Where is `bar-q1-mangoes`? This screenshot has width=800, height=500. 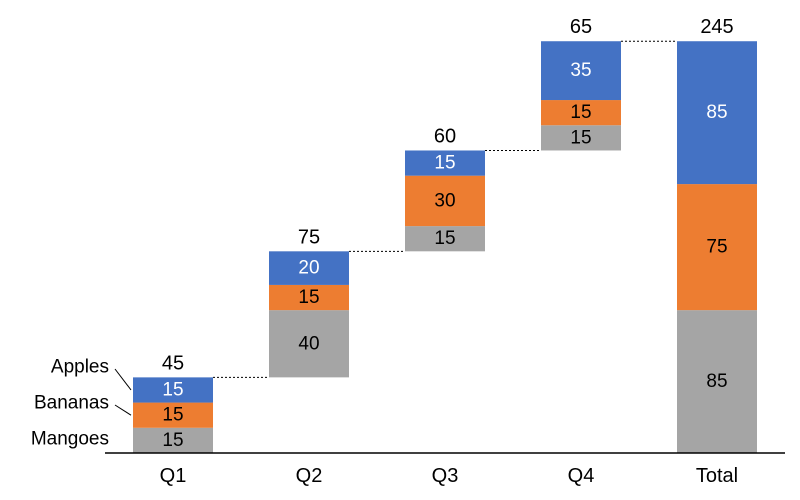 bar-q1-mangoes is located at coordinates (173, 440).